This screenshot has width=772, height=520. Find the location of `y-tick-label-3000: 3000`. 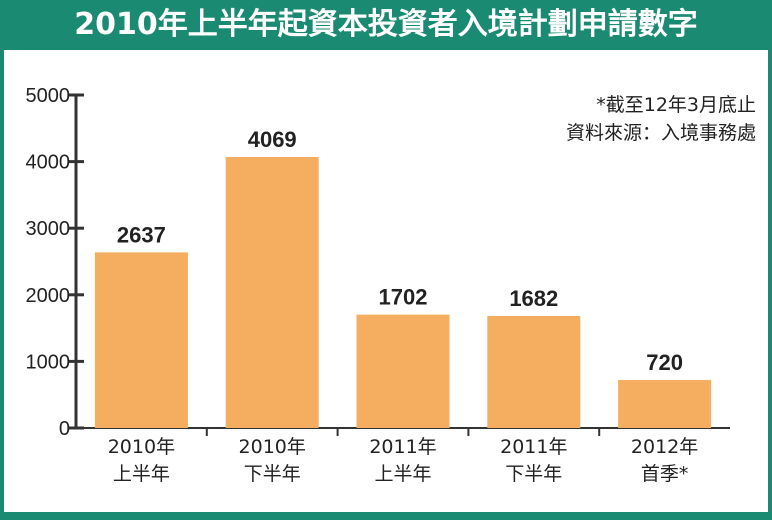

y-tick-label-3000: 3000 is located at coordinates (48, 229).